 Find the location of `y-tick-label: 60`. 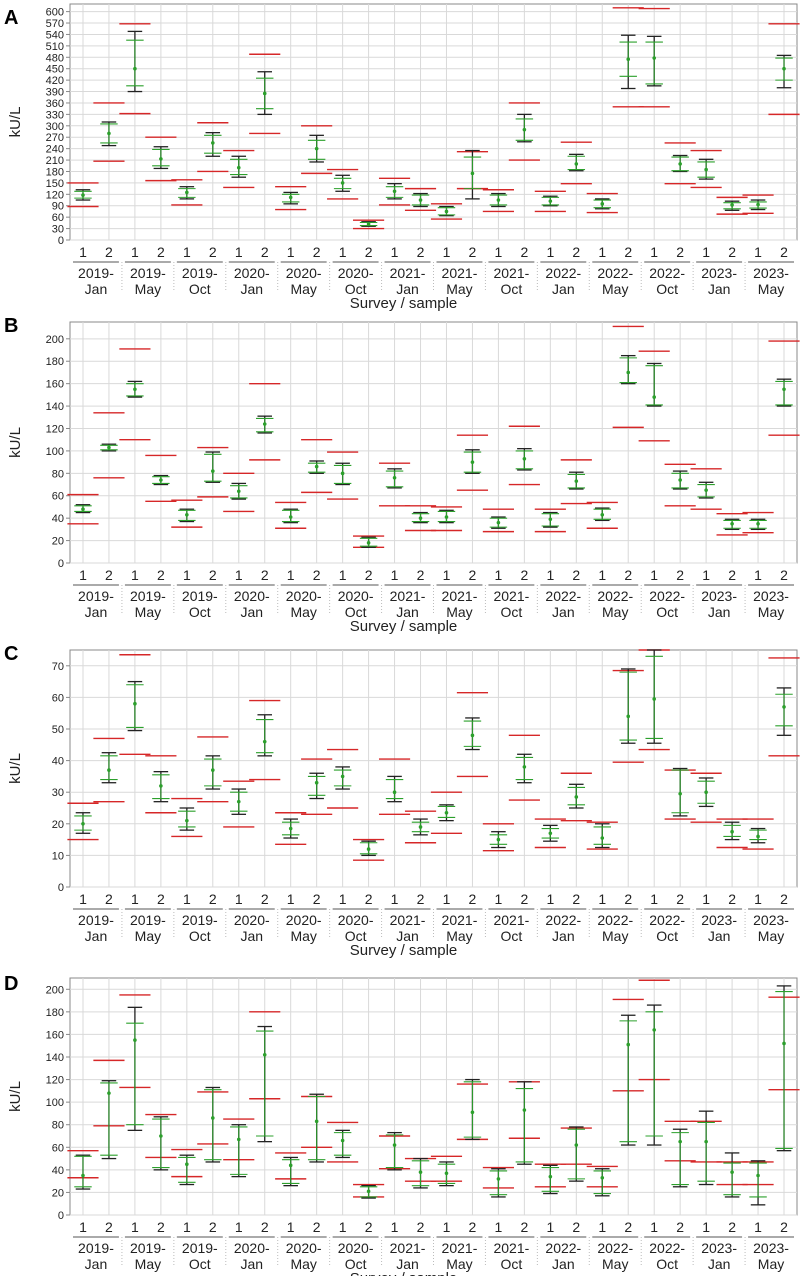

y-tick-label: 60 is located at coordinates (58, 218).